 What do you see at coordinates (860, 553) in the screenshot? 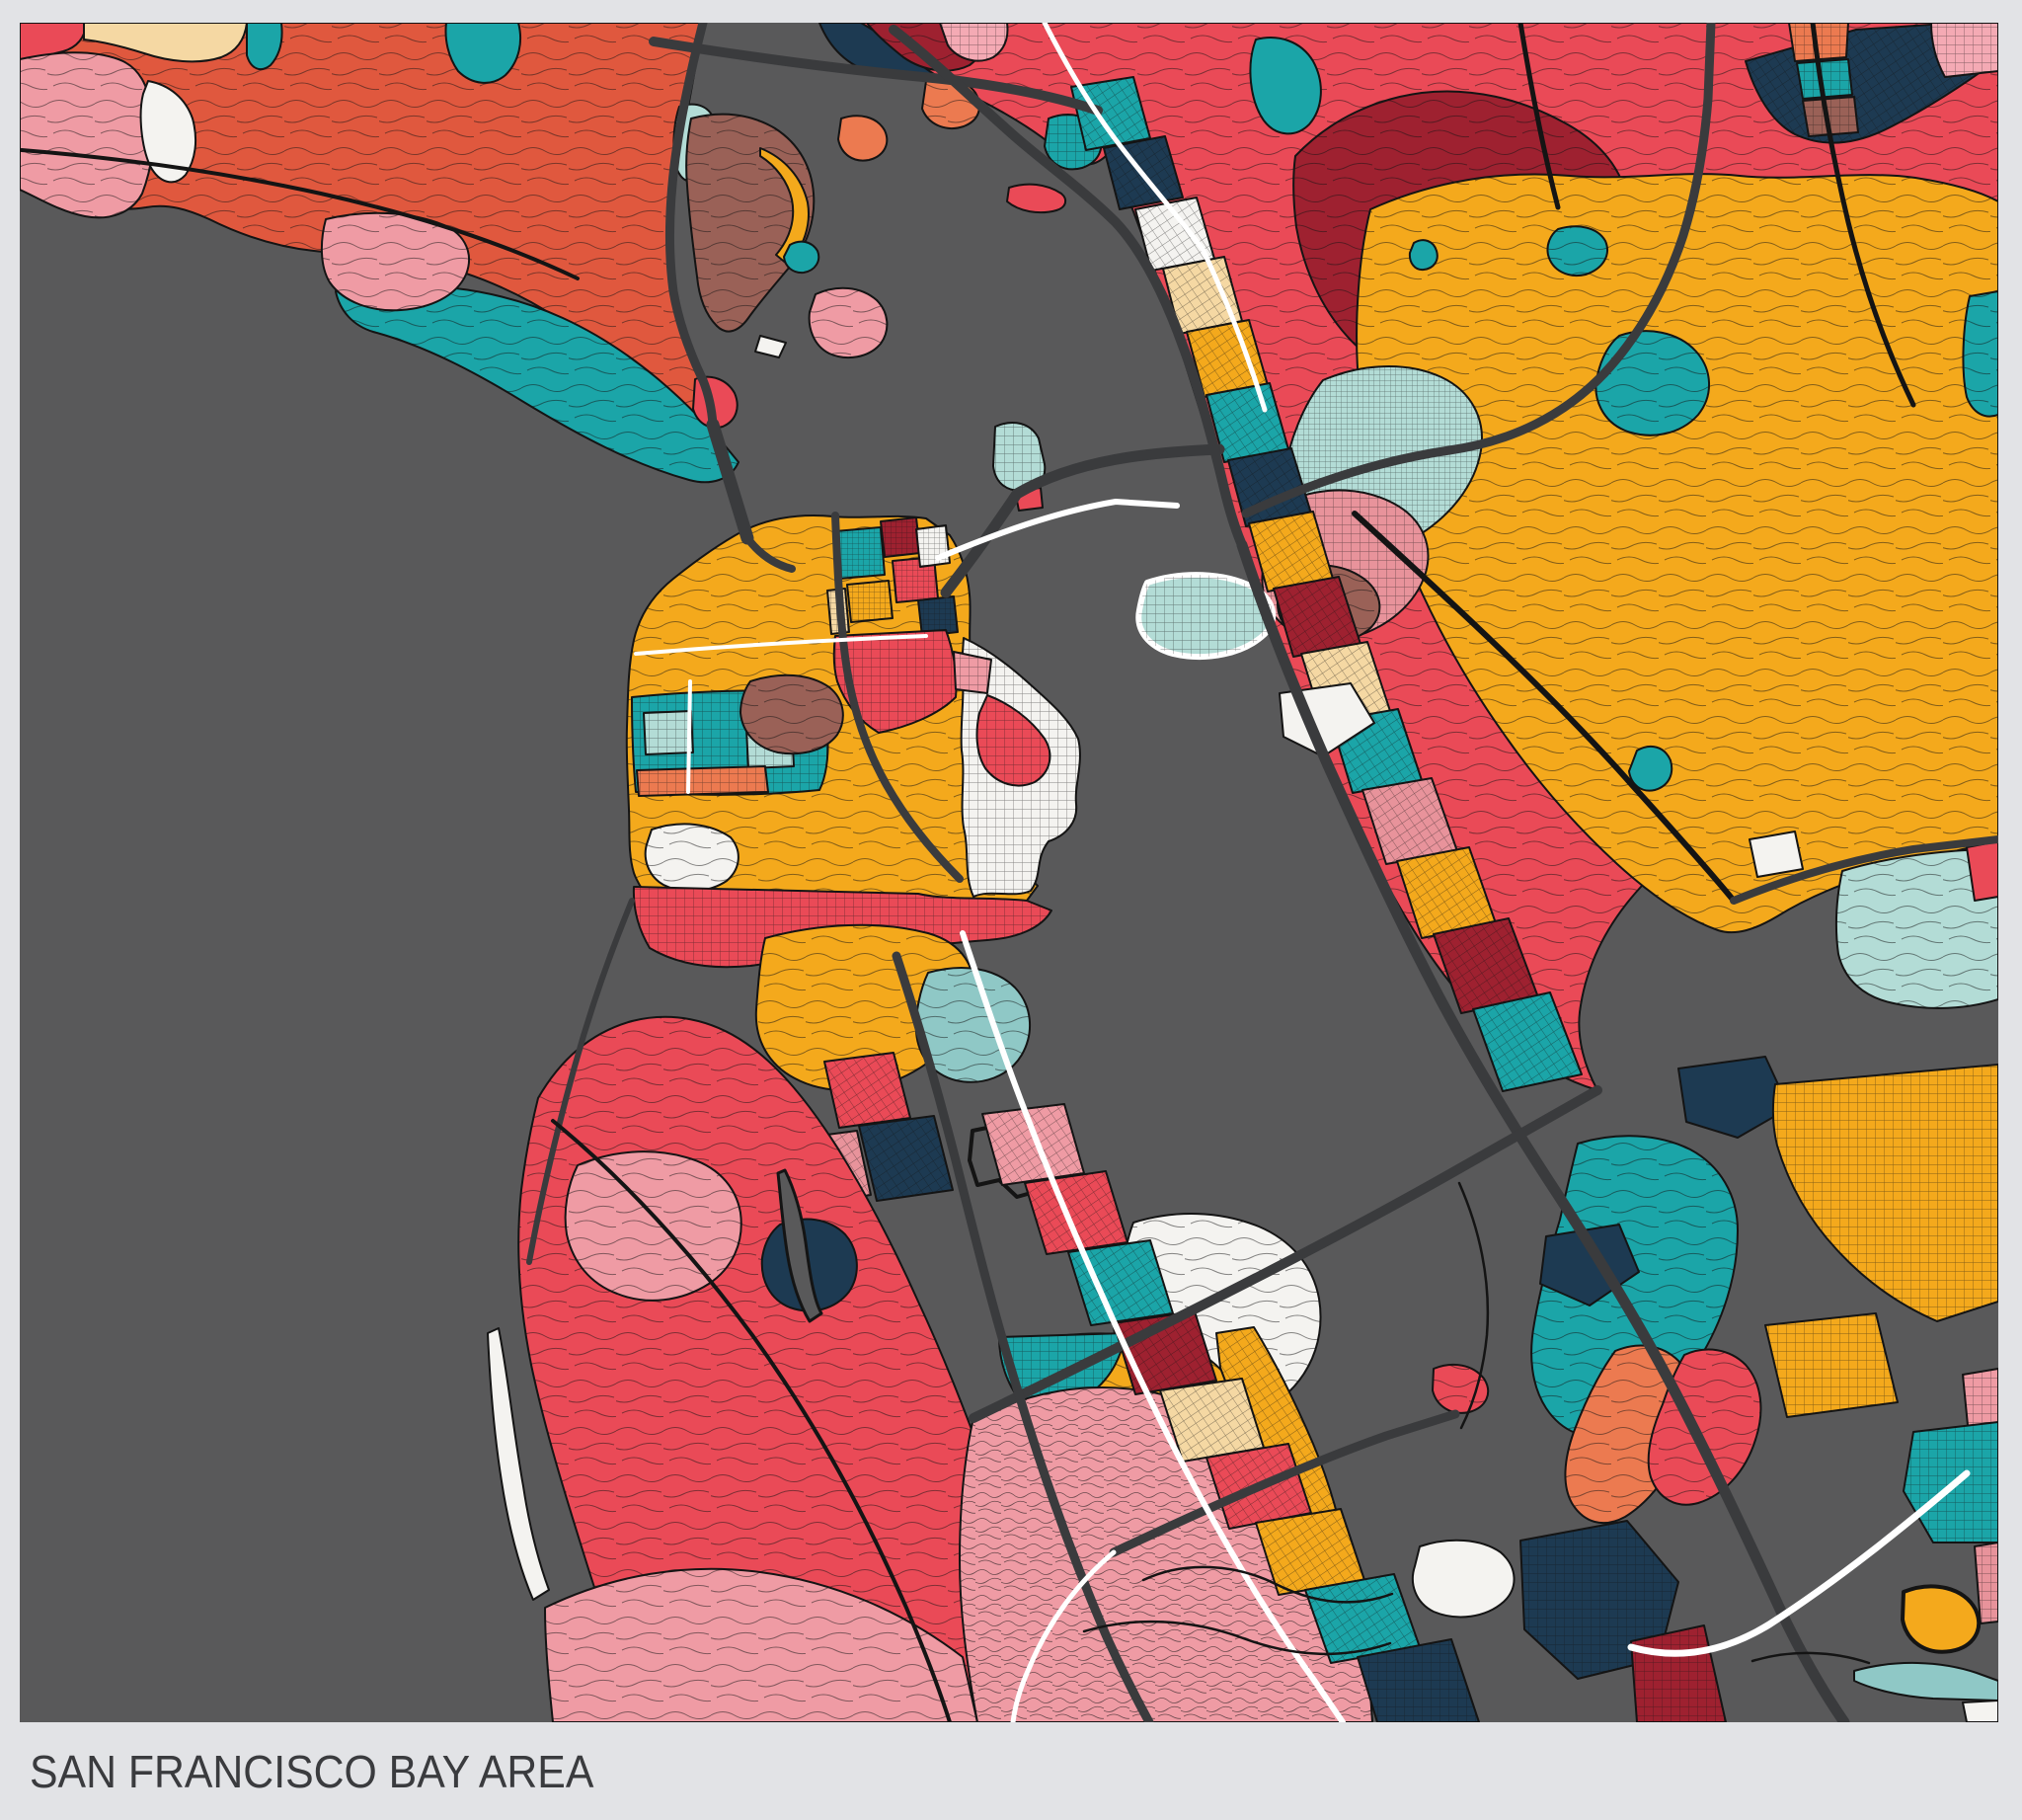
I see `downtown-teal-block-texture` at bounding box center [860, 553].